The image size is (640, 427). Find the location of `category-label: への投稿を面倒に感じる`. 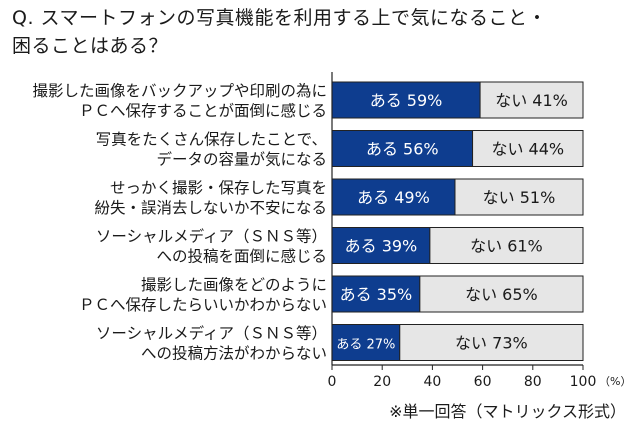

category-label: への投稿を面倒に感じる is located at coordinates (241, 257).